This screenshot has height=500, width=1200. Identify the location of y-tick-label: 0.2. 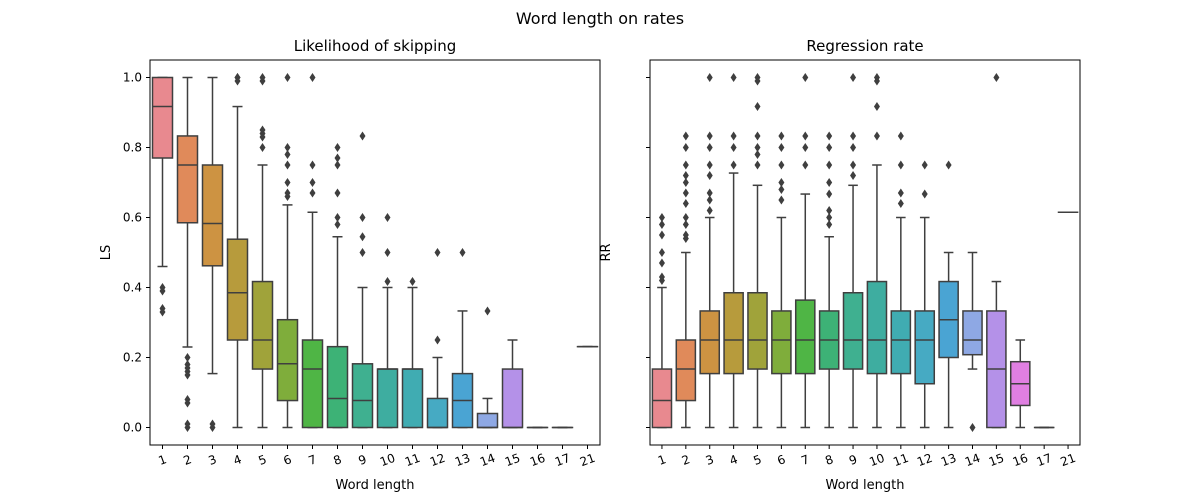
(132, 358).